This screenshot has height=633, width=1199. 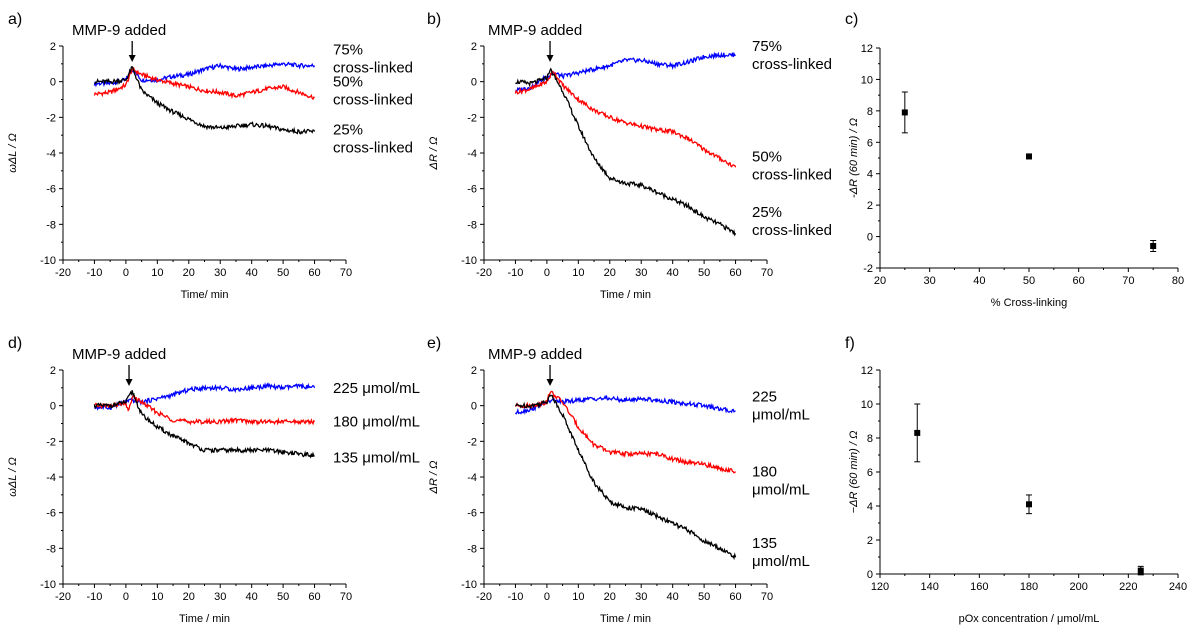 What do you see at coordinates (854, 472) in the screenshot?
I see `y-axis-label: −ΔR (60 min) / Ω` at bounding box center [854, 472].